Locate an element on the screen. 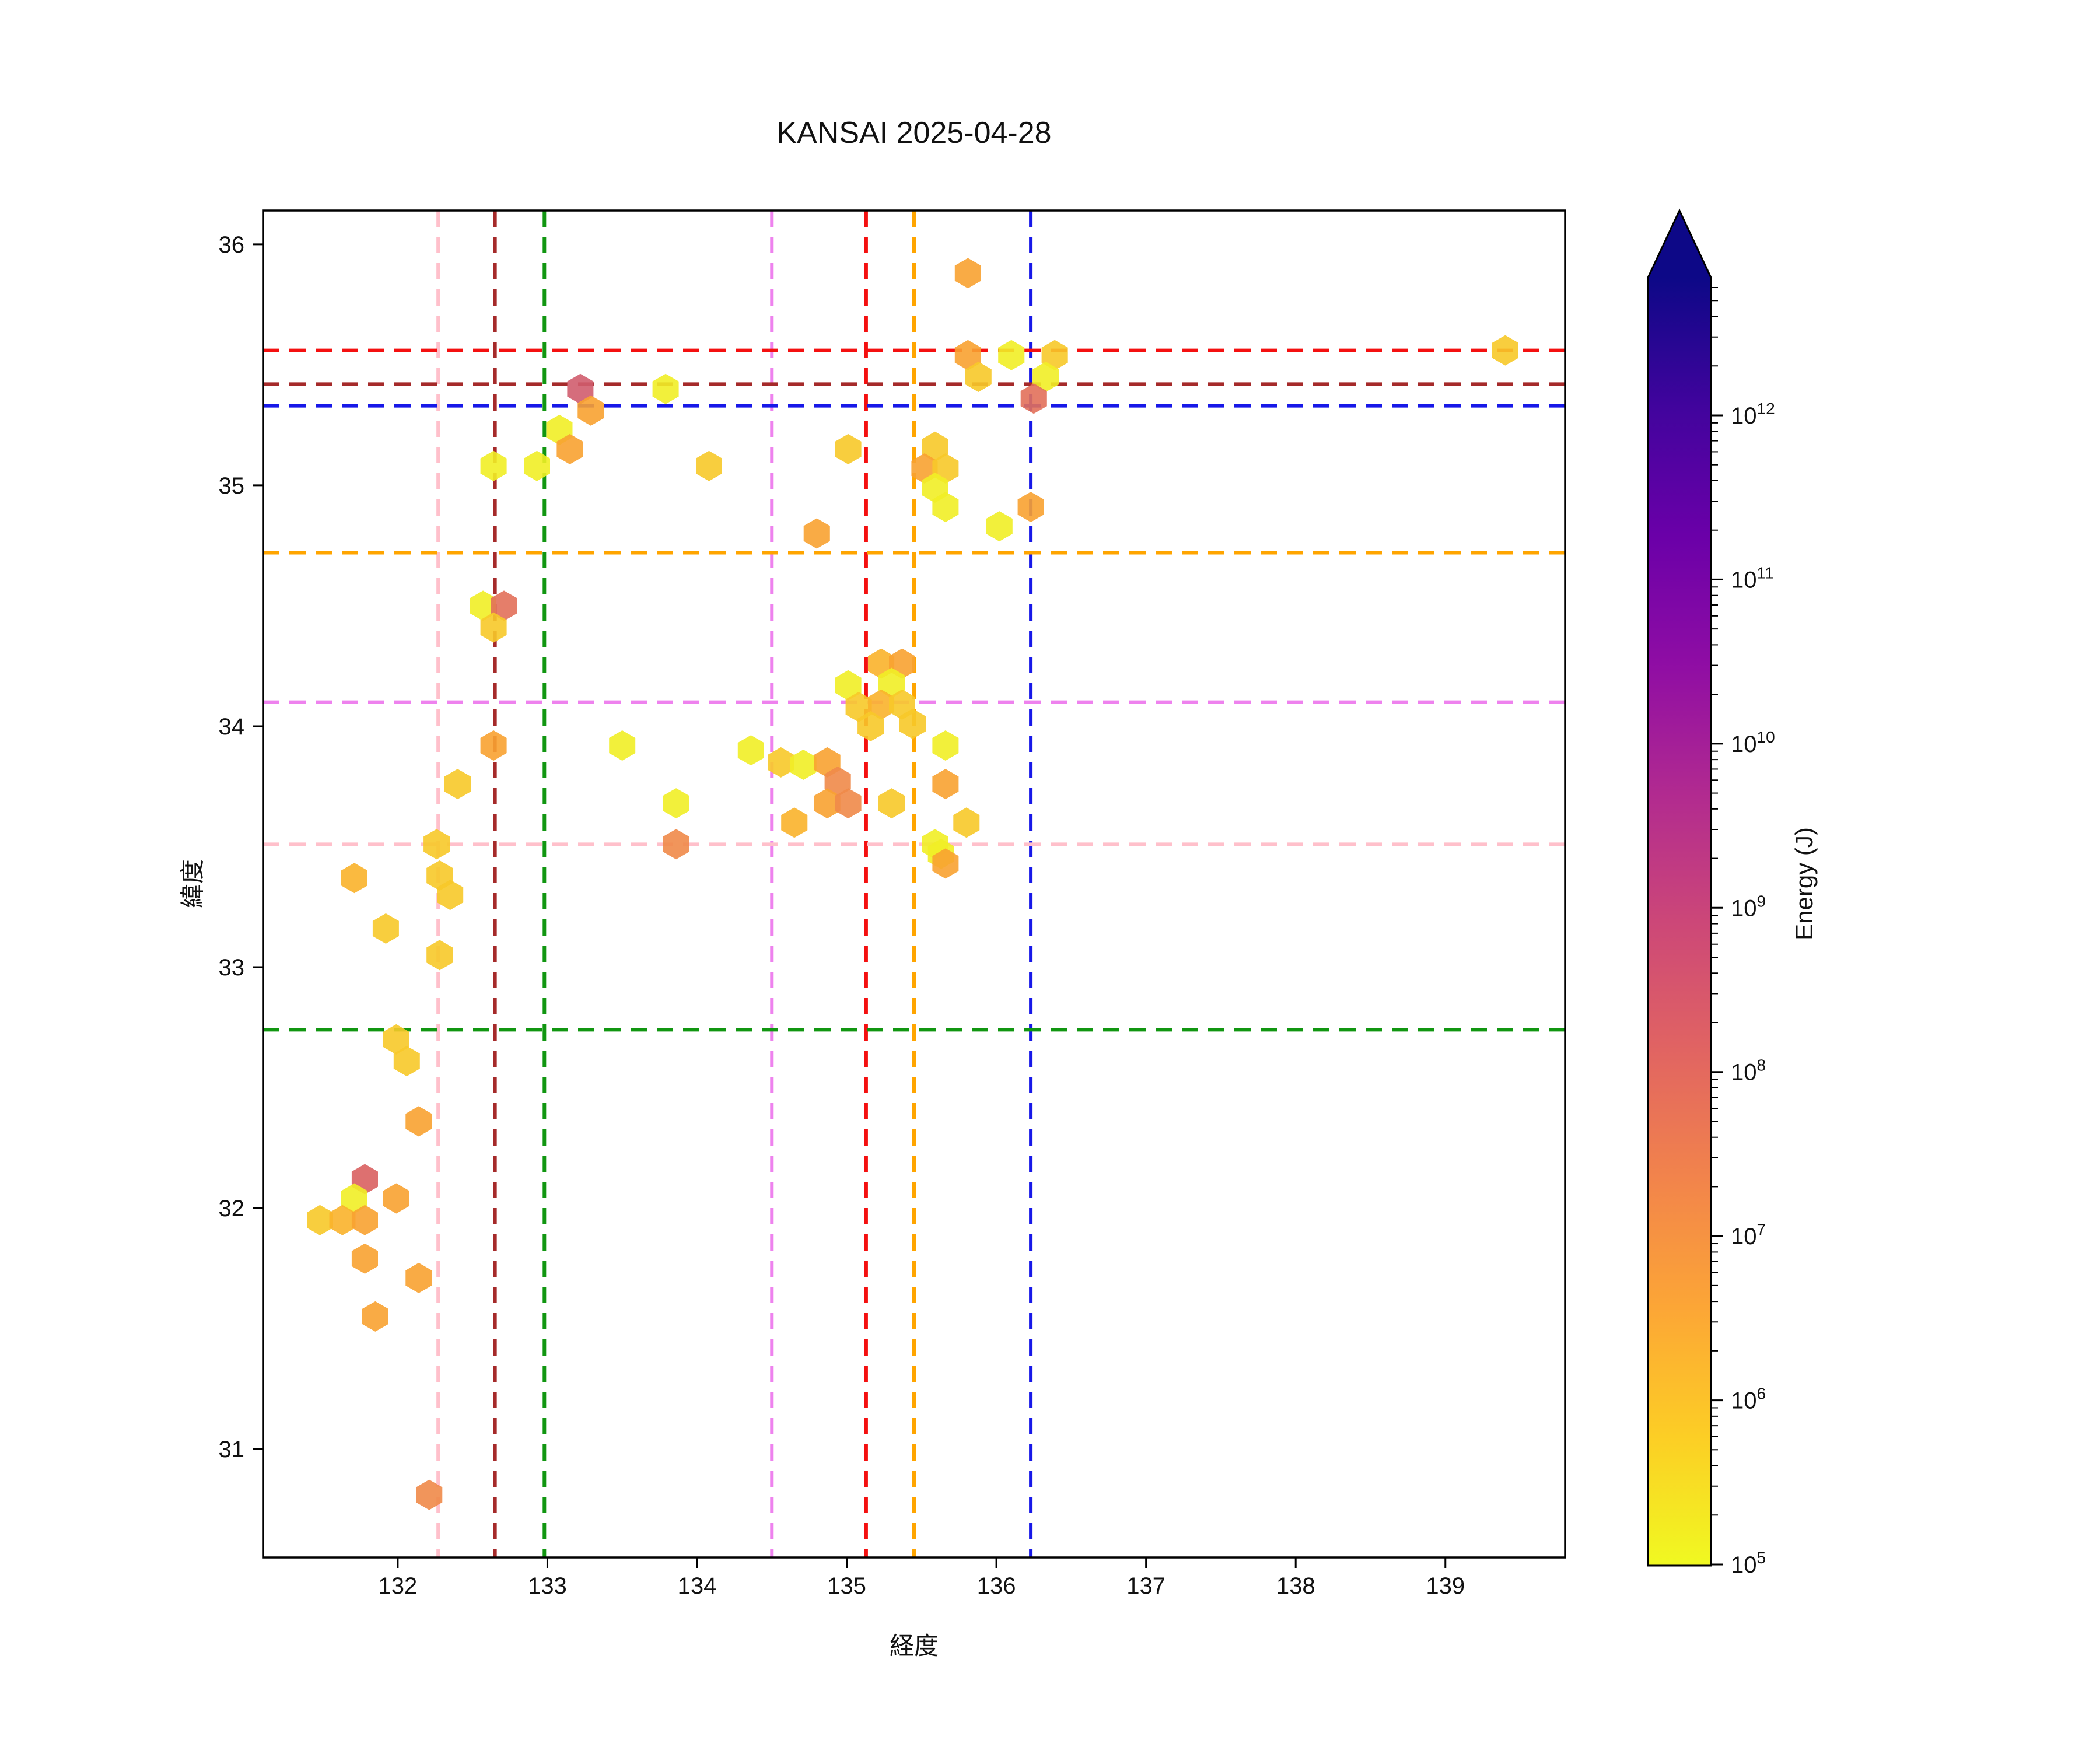 The width and height of the screenshot is (2100, 1750). x-tick-label: 133 is located at coordinates (547, 1586).